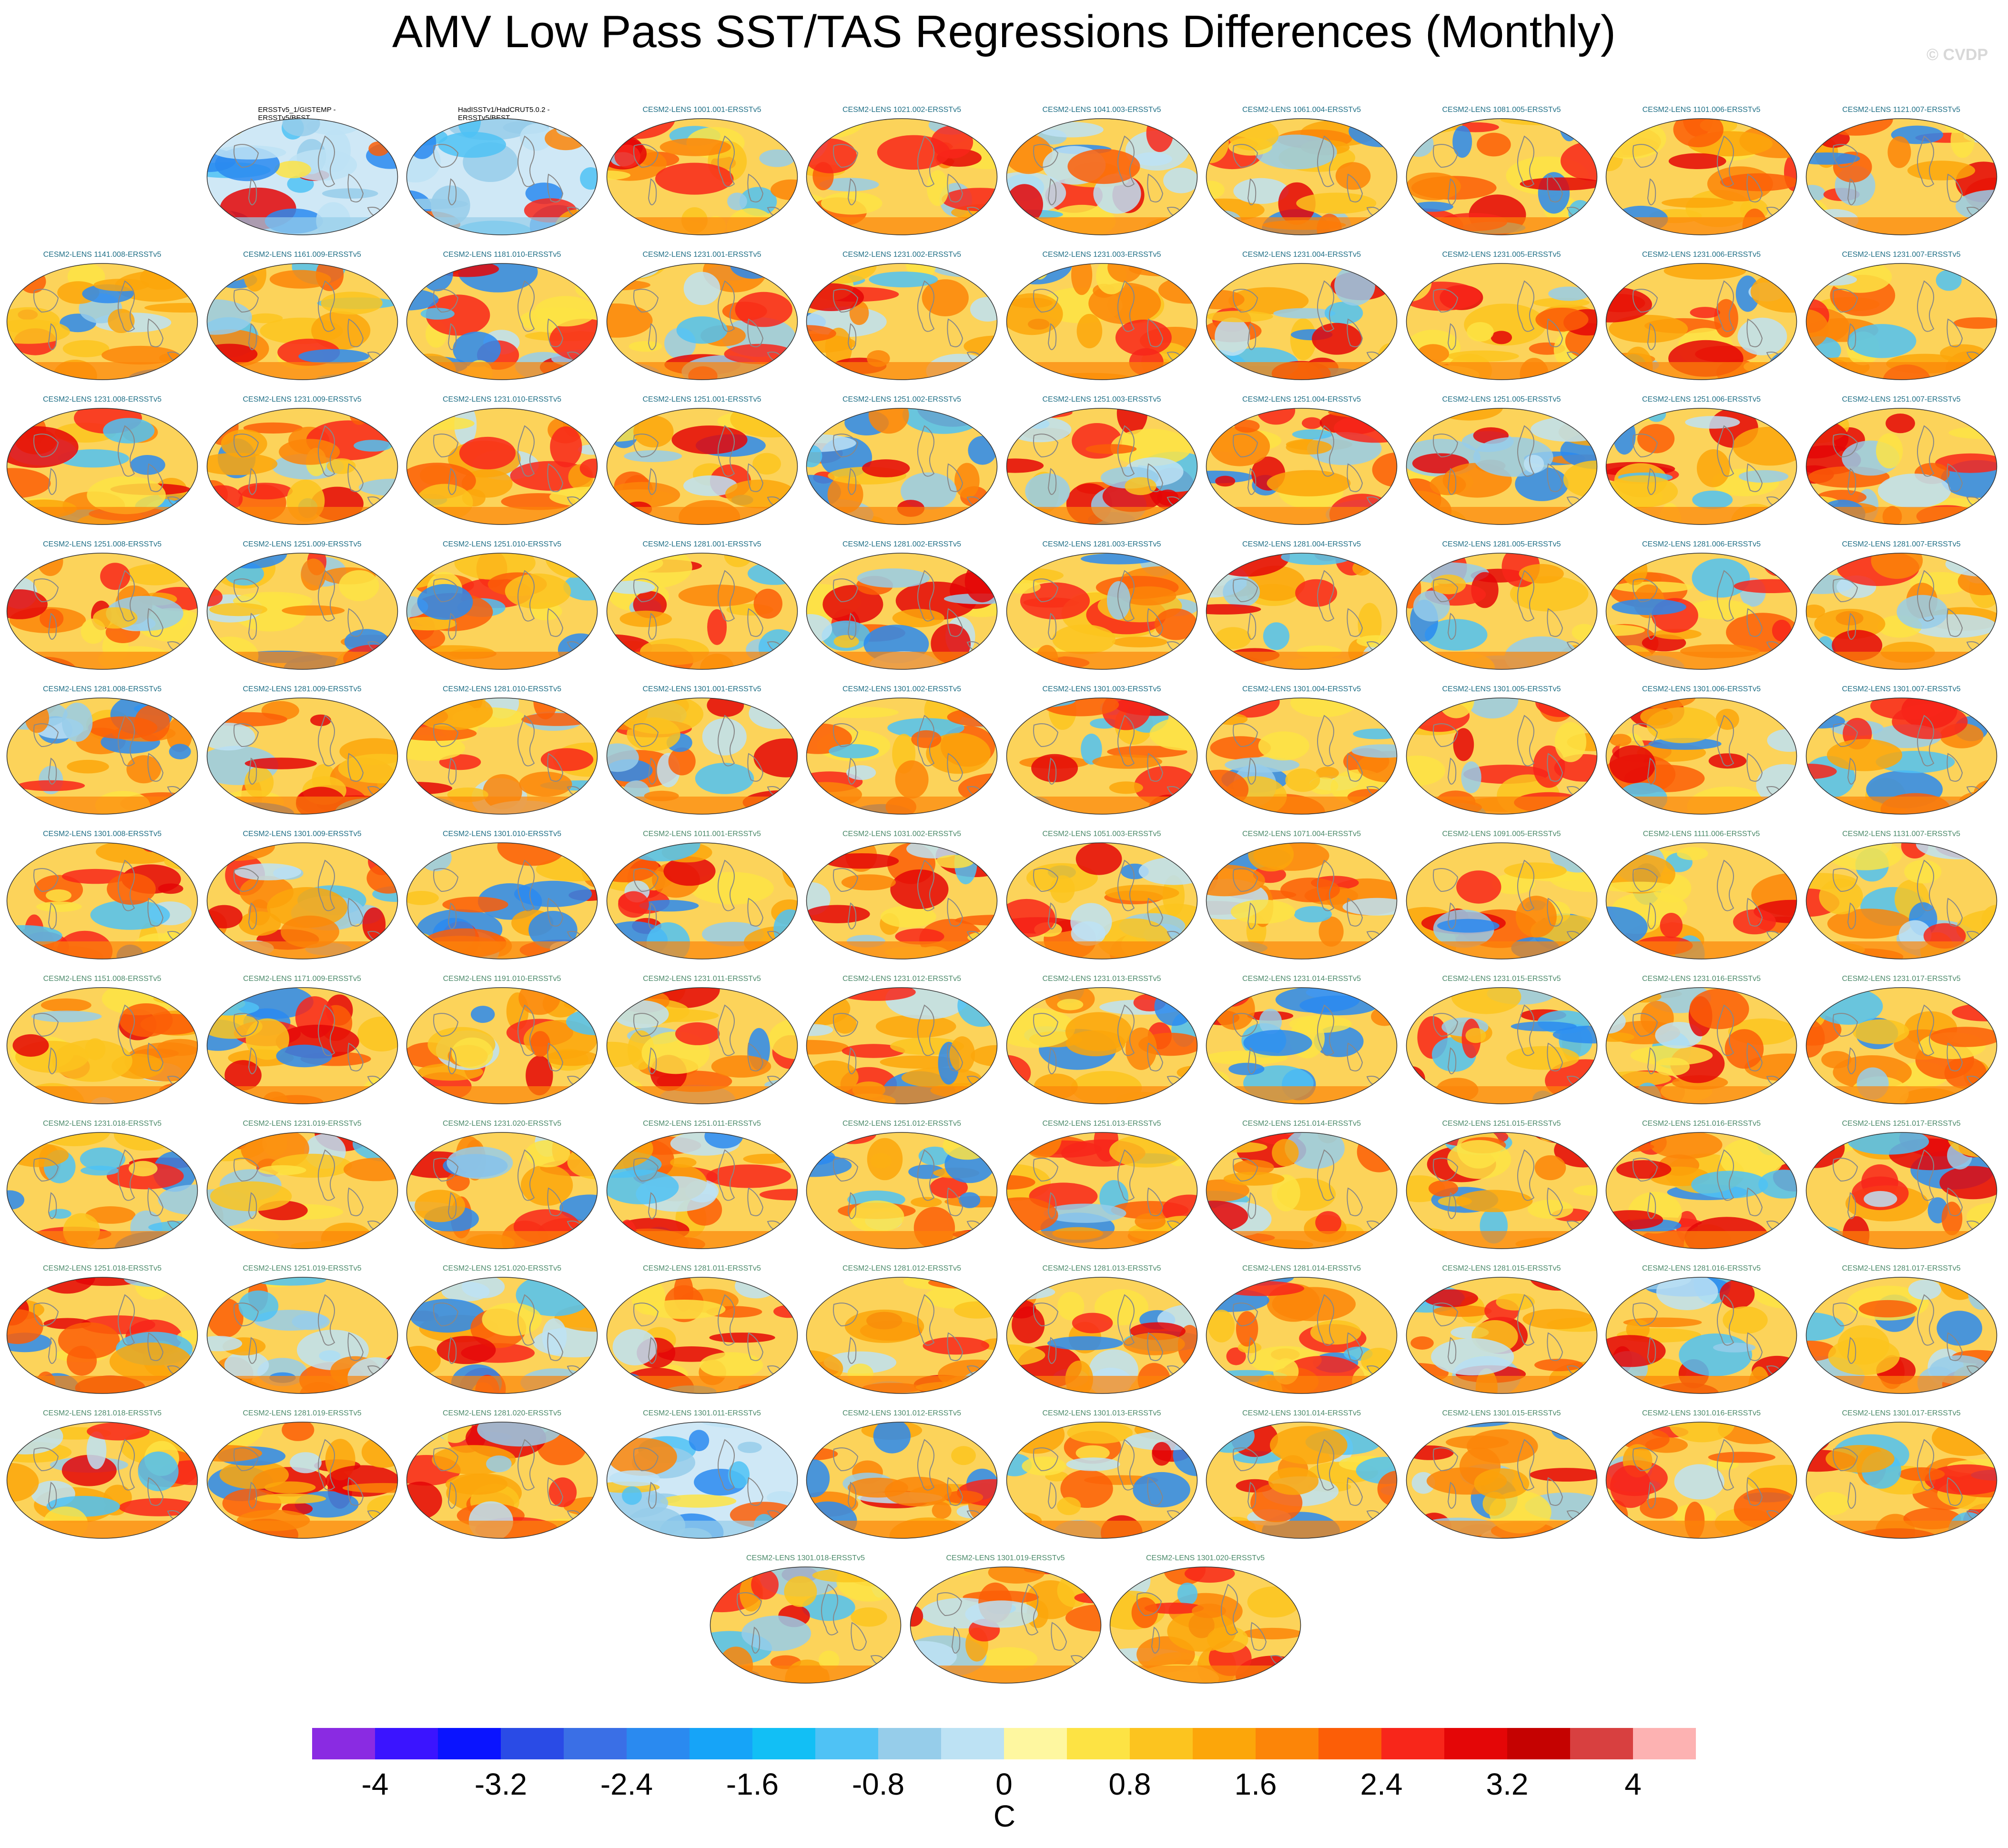 This screenshot has height=1848, width=2008. What do you see at coordinates (103, 1041) in the screenshot?
I see `map-panel: CESM2-LENS 1151.008-ERSSTv5` at bounding box center [103, 1041].